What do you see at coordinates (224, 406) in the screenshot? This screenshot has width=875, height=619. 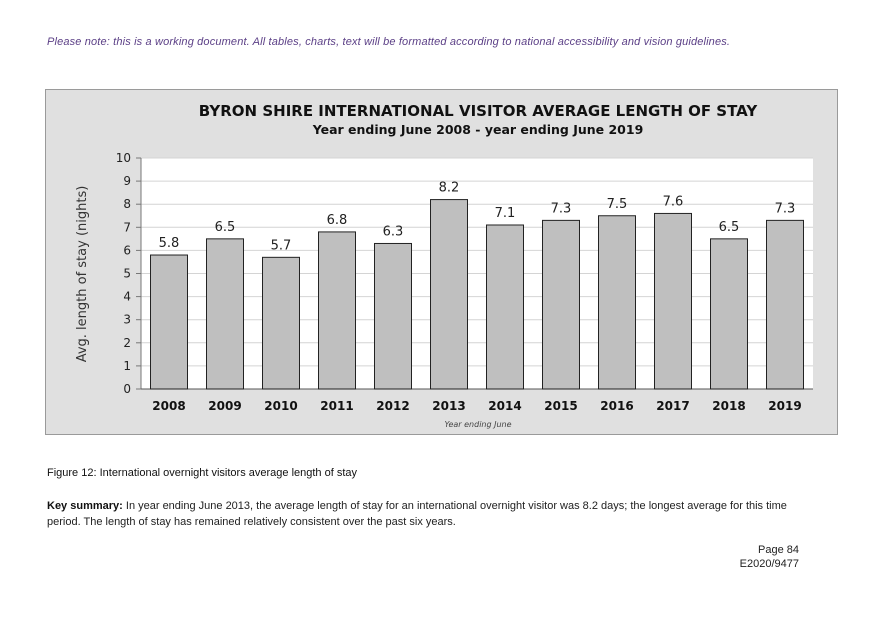 I see `x-tick-label: 2009` at bounding box center [224, 406].